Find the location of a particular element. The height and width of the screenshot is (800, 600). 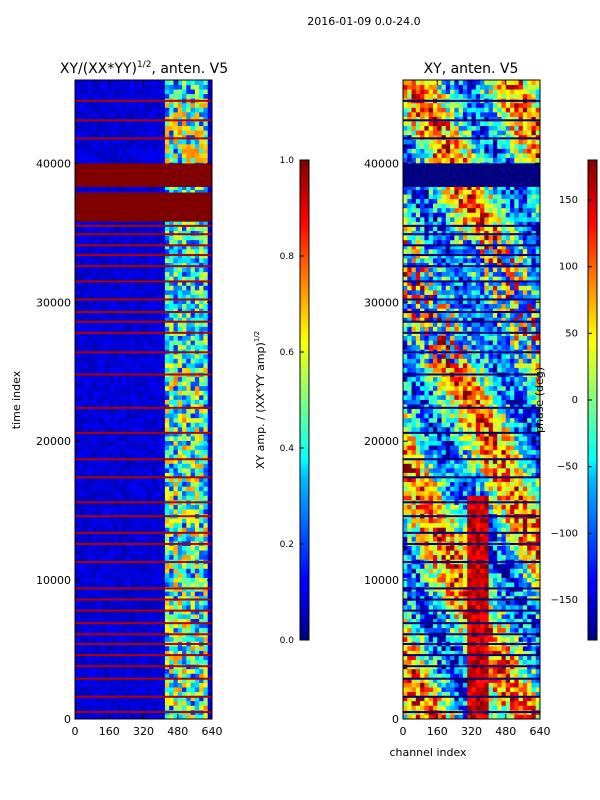

amplitude-title-sup: 1/2 is located at coordinates (144, 65).